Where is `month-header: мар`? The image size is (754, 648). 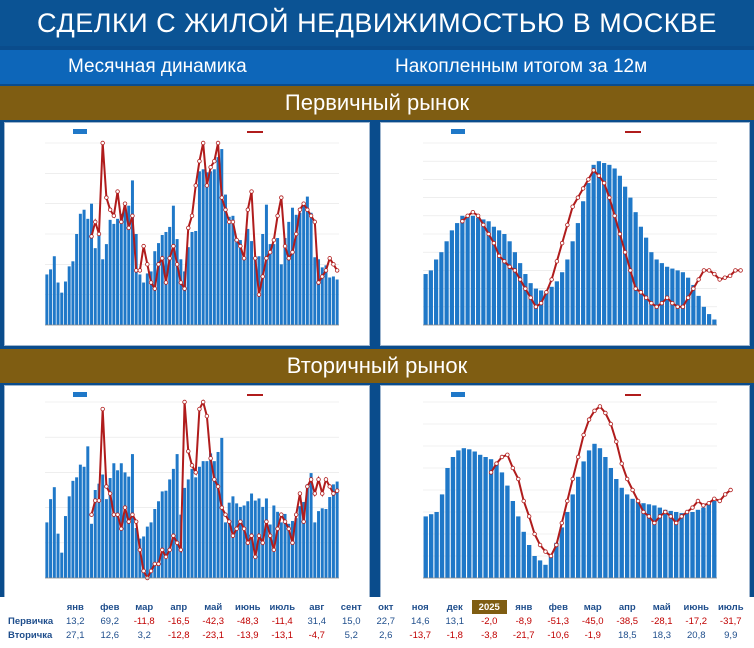 month-header: мар is located at coordinates (592, 607).